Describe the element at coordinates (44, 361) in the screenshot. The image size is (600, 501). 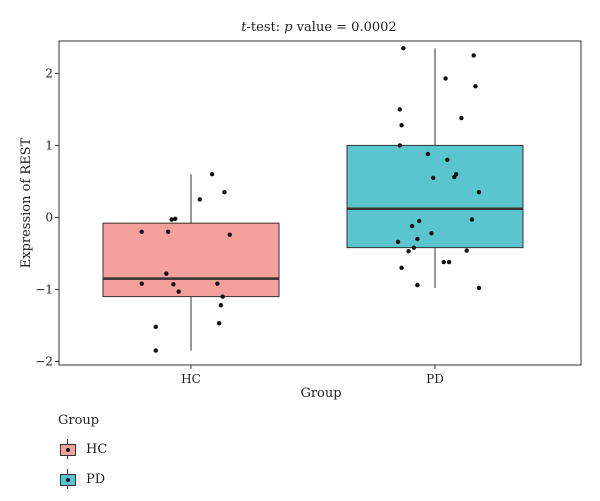
I see `y-tick-label: −2` at that location.